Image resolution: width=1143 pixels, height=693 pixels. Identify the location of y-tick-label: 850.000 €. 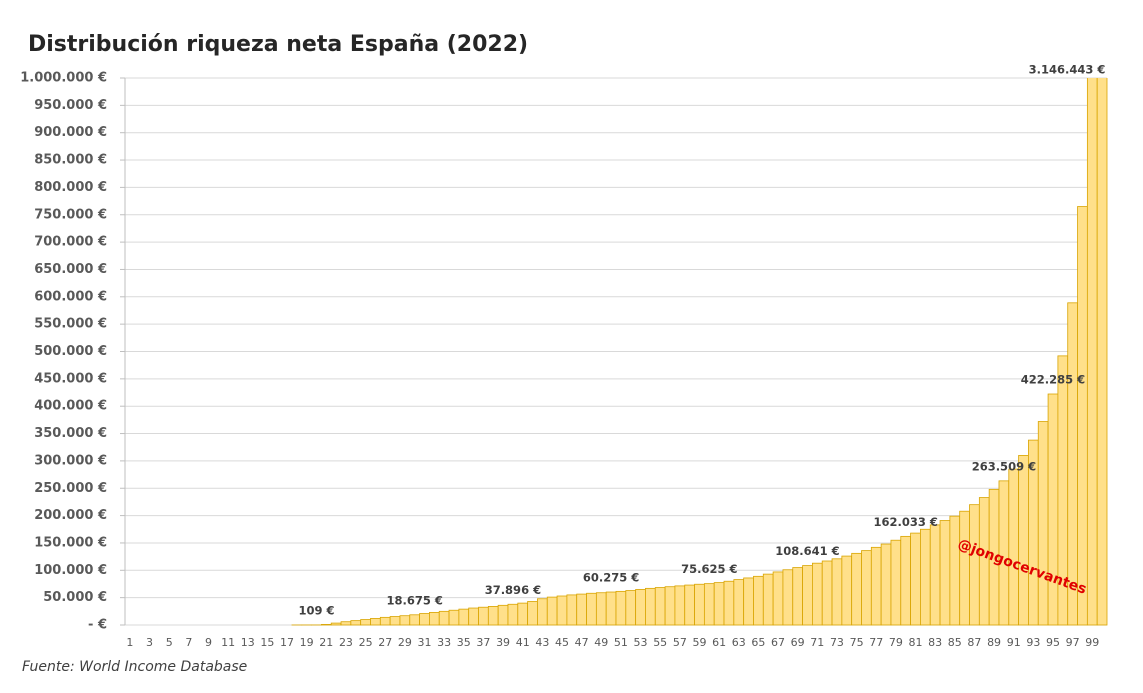
(70, 160).